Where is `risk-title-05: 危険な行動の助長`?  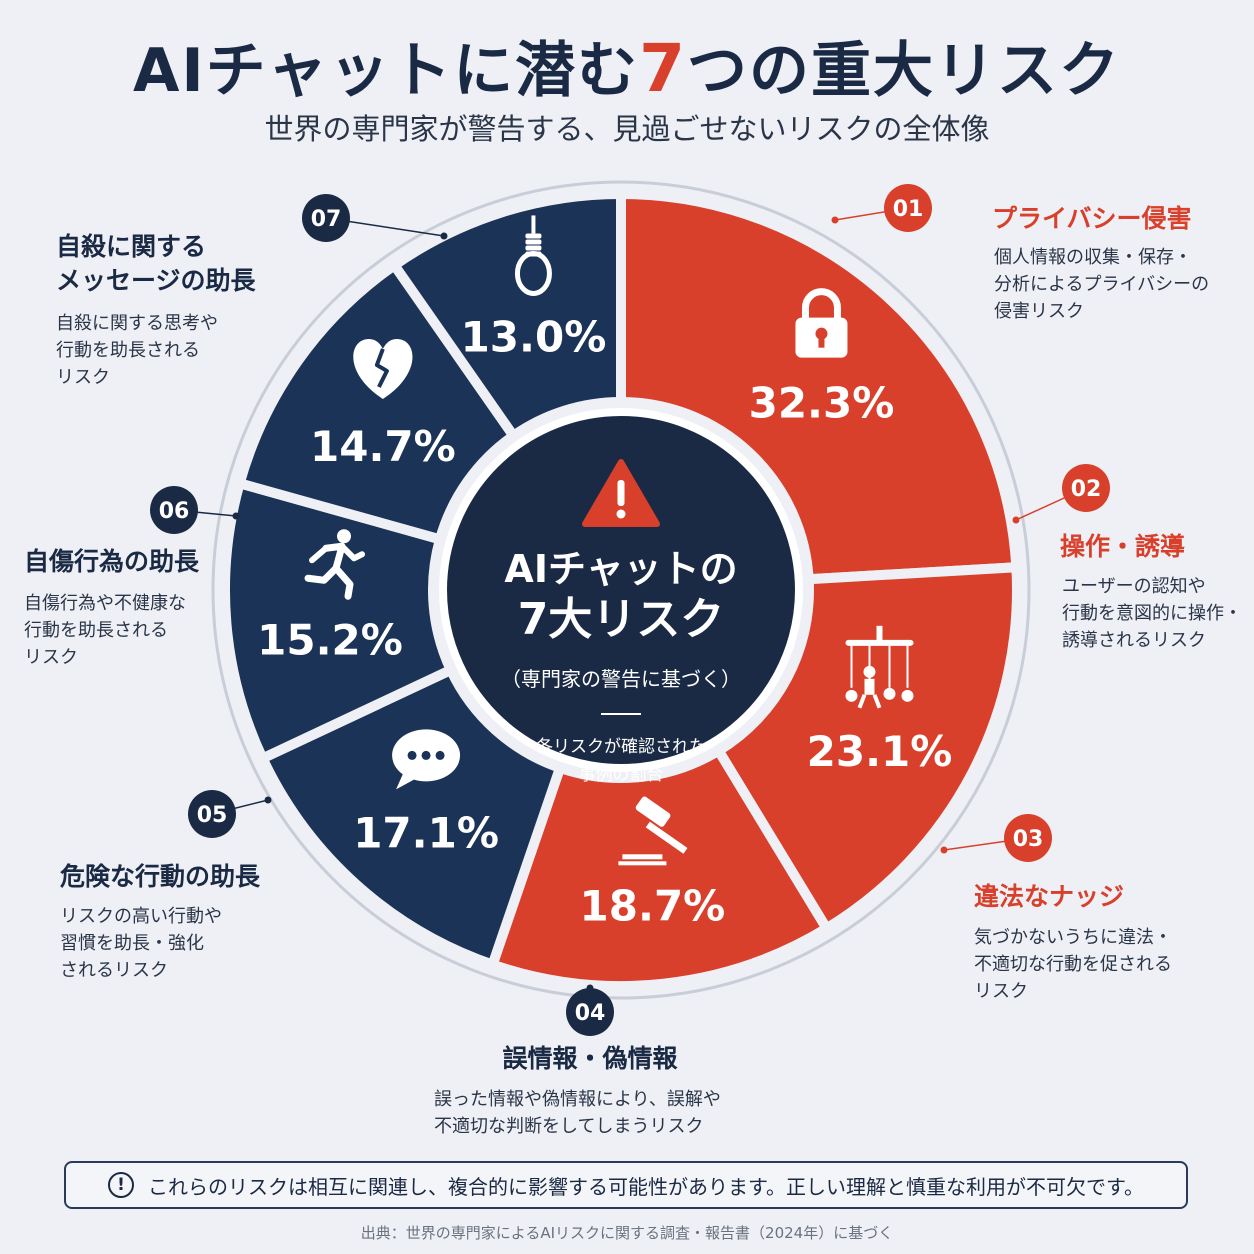
risk-title-05: 危険な行動の助長 is located at coordinates (160, 876).